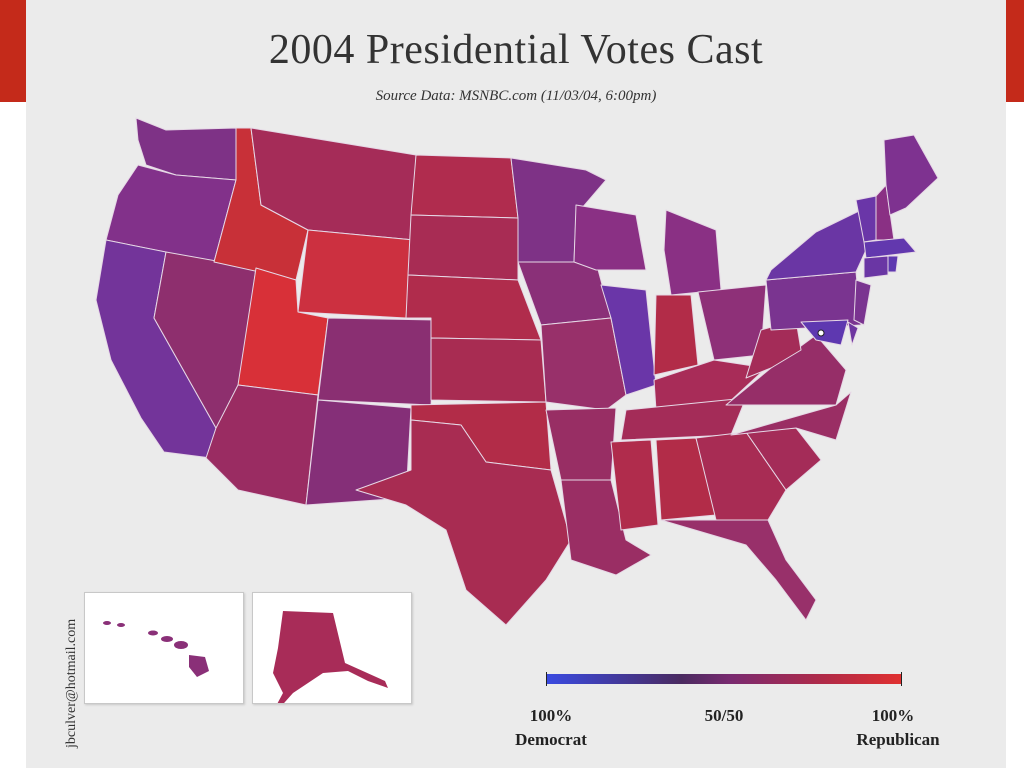 This screenshot has height=768, width=1024. Describe the element at coordinates (816, 245) in the screenshot. I see `state-new-york` at that location.